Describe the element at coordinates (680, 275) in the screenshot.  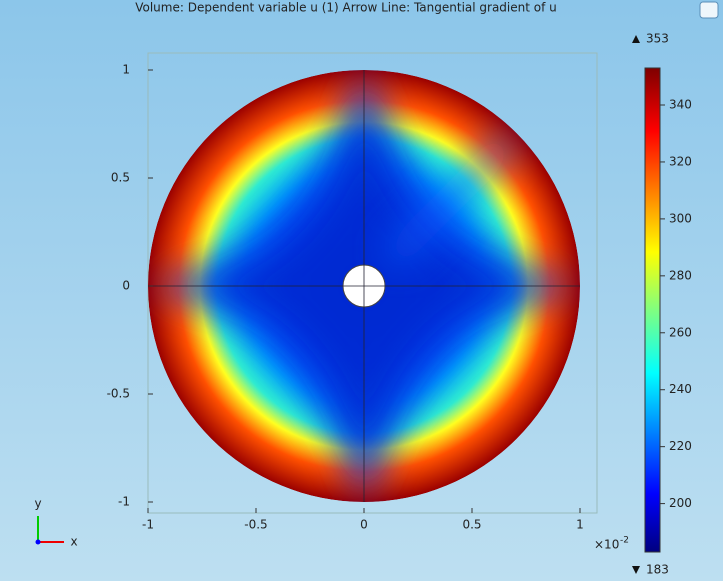
I see `colorbar-tick-label: 280` at that location.